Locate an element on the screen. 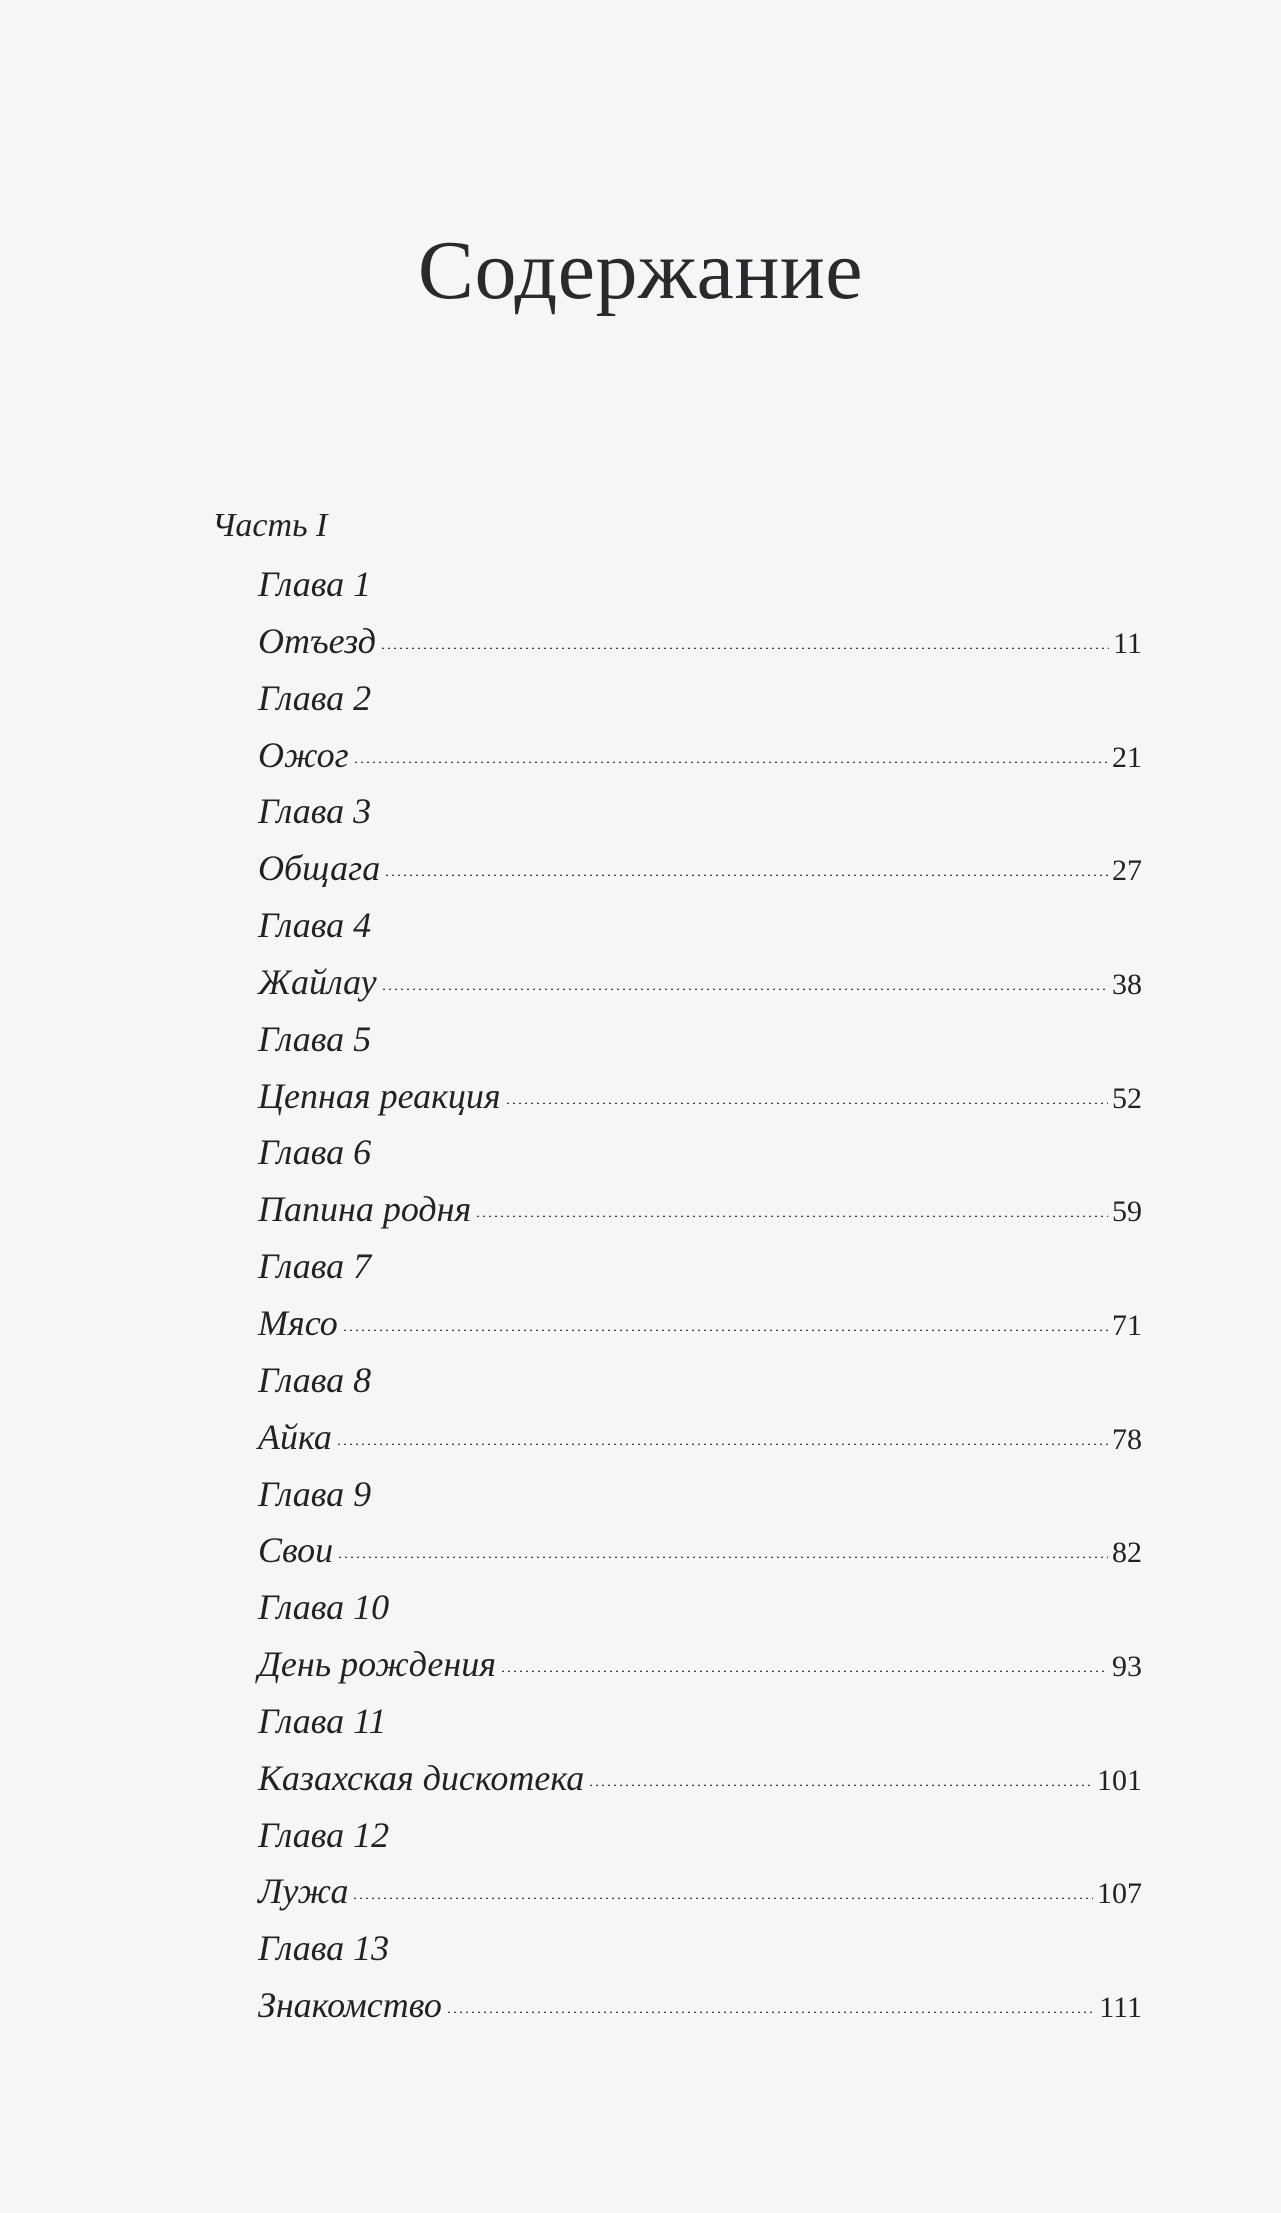  chapter-row: Ожог 21 is located at coordinates (700, 755).